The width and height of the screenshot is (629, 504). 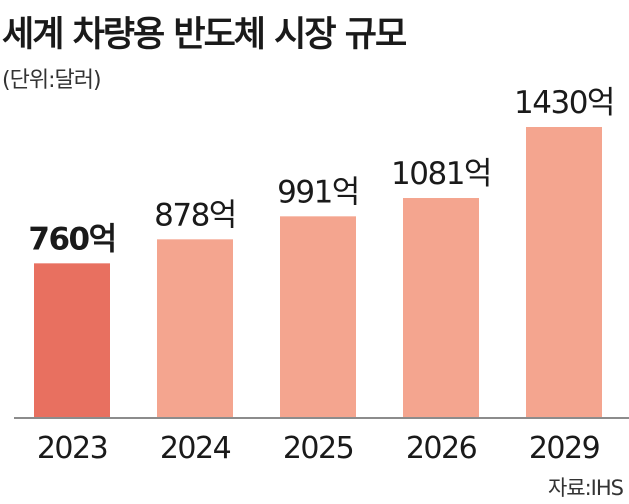 I want to click on data-label-2026: 1081억, so click(x=441, y=174).